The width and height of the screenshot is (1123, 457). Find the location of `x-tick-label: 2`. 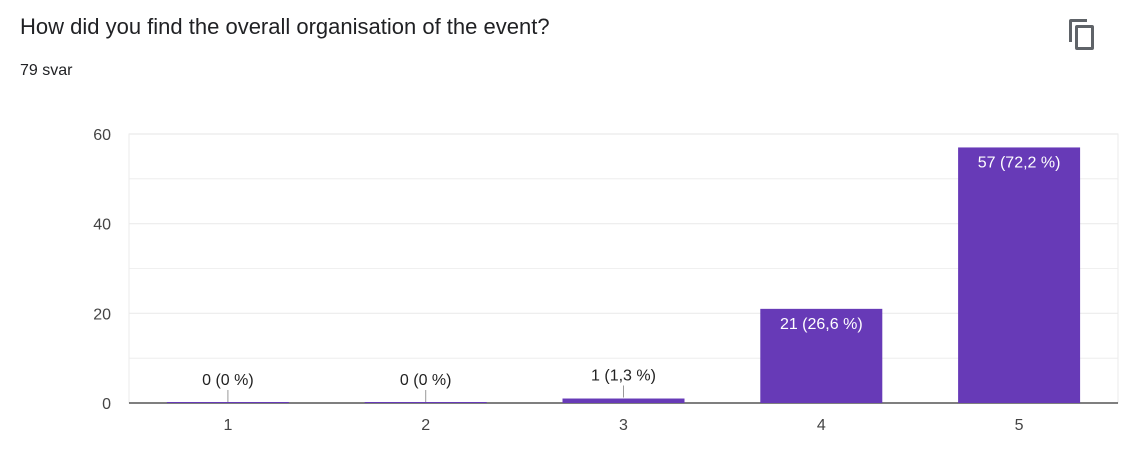

x-tick-label: 2 is located at coordinates (425, 425).